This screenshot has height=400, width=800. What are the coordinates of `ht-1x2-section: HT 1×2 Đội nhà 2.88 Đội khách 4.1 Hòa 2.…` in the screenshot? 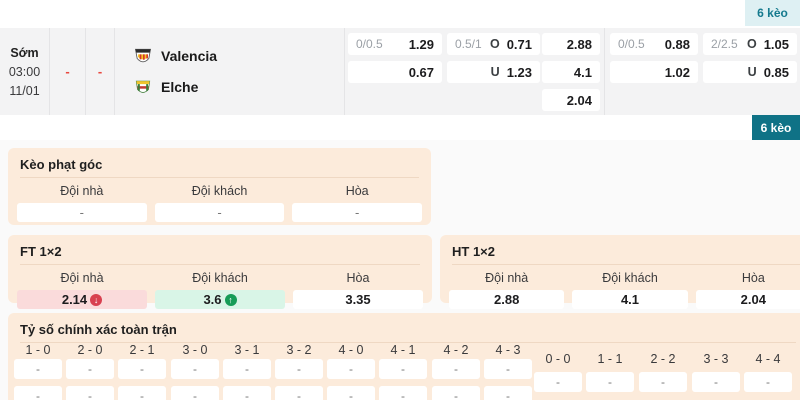 It's located at (620, 272).